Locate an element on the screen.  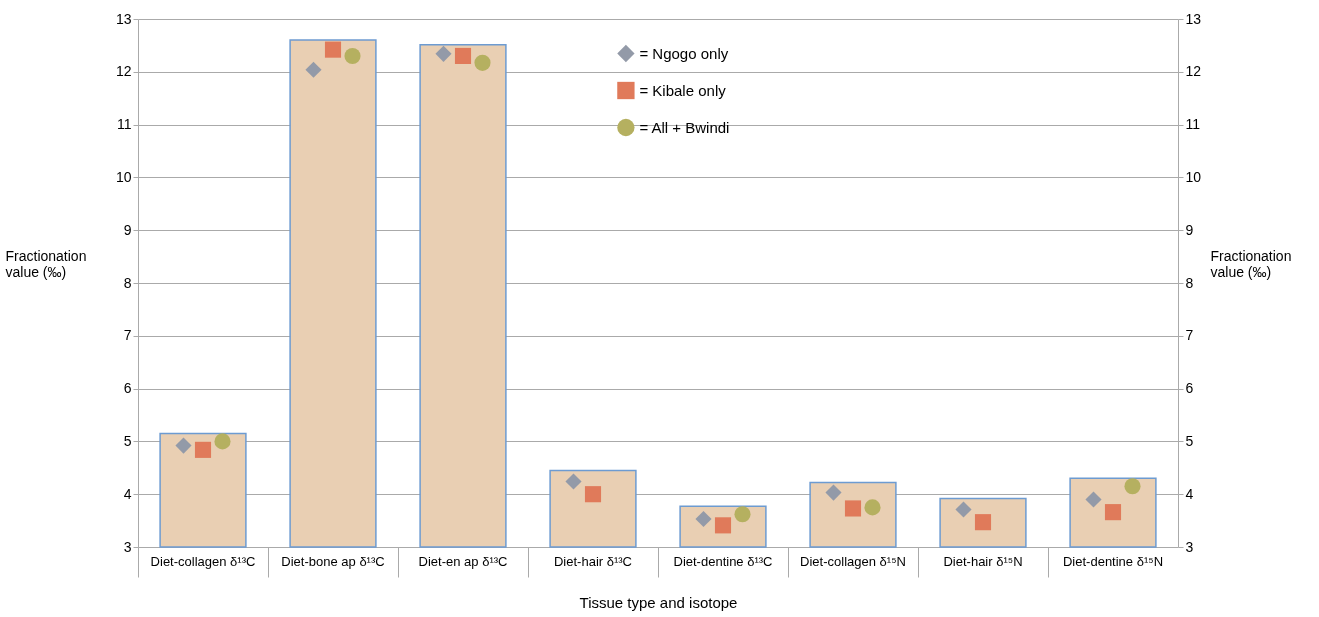
y2-tick-label: 12 is located at coordinates (1193, 71).